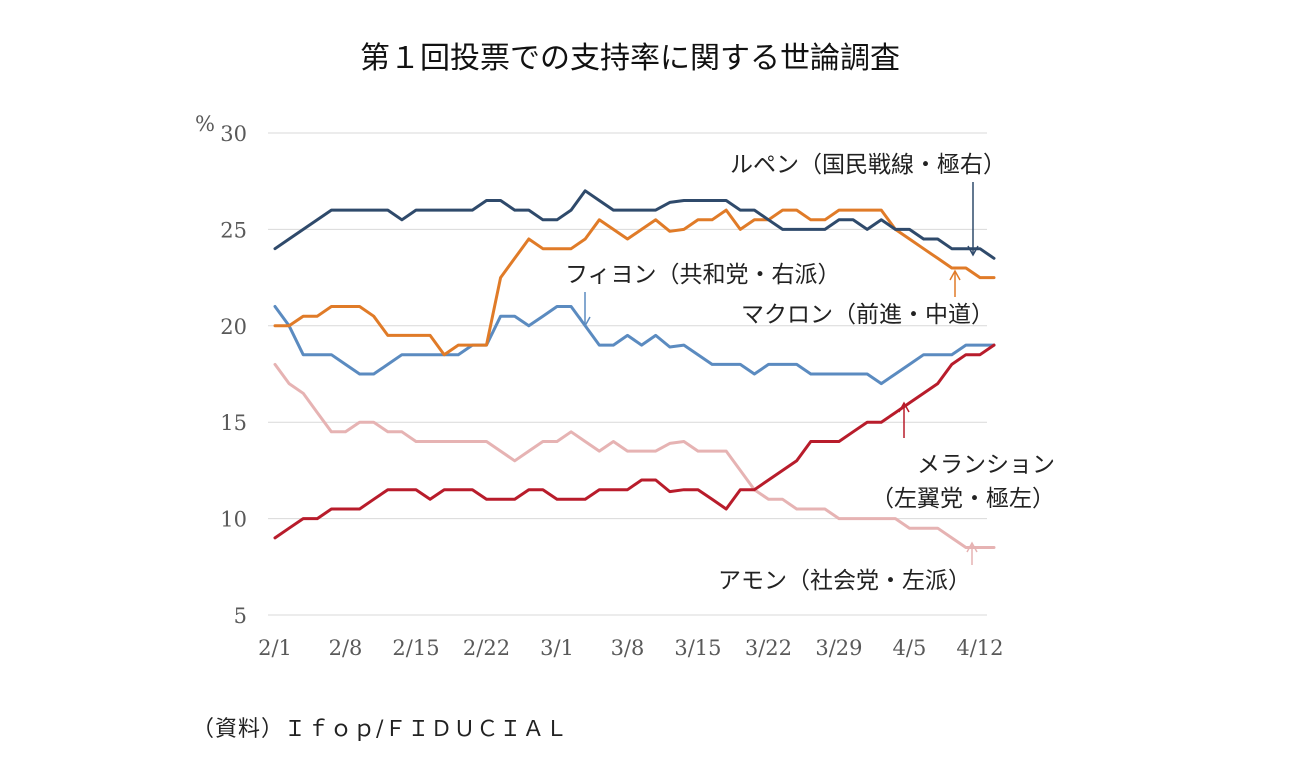 This screenshot has width=1293, height=759. What do you see at coordinates (275, 648) in the screenshot?
I see `x-tick-label: 2/1` at bounding box center [275, 648].